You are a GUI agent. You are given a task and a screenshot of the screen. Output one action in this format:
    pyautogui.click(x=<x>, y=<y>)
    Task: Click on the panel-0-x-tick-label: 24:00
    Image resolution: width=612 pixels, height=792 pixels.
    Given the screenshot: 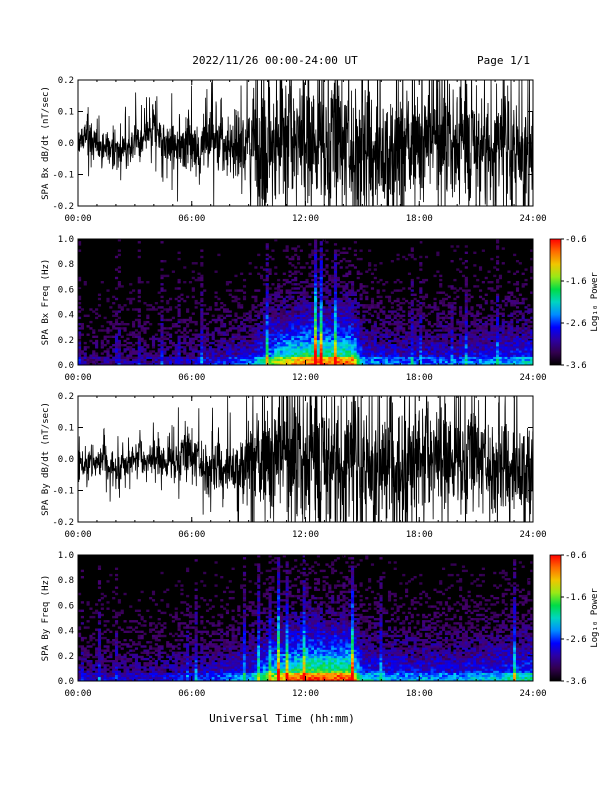 What is the action you would take?
    pyautogui.click(x=532, y=219)
    